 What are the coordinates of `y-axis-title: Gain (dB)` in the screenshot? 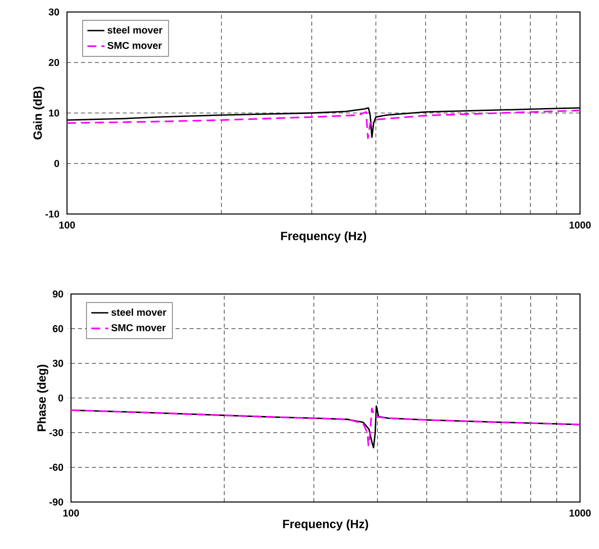 It's located at (38, 113).